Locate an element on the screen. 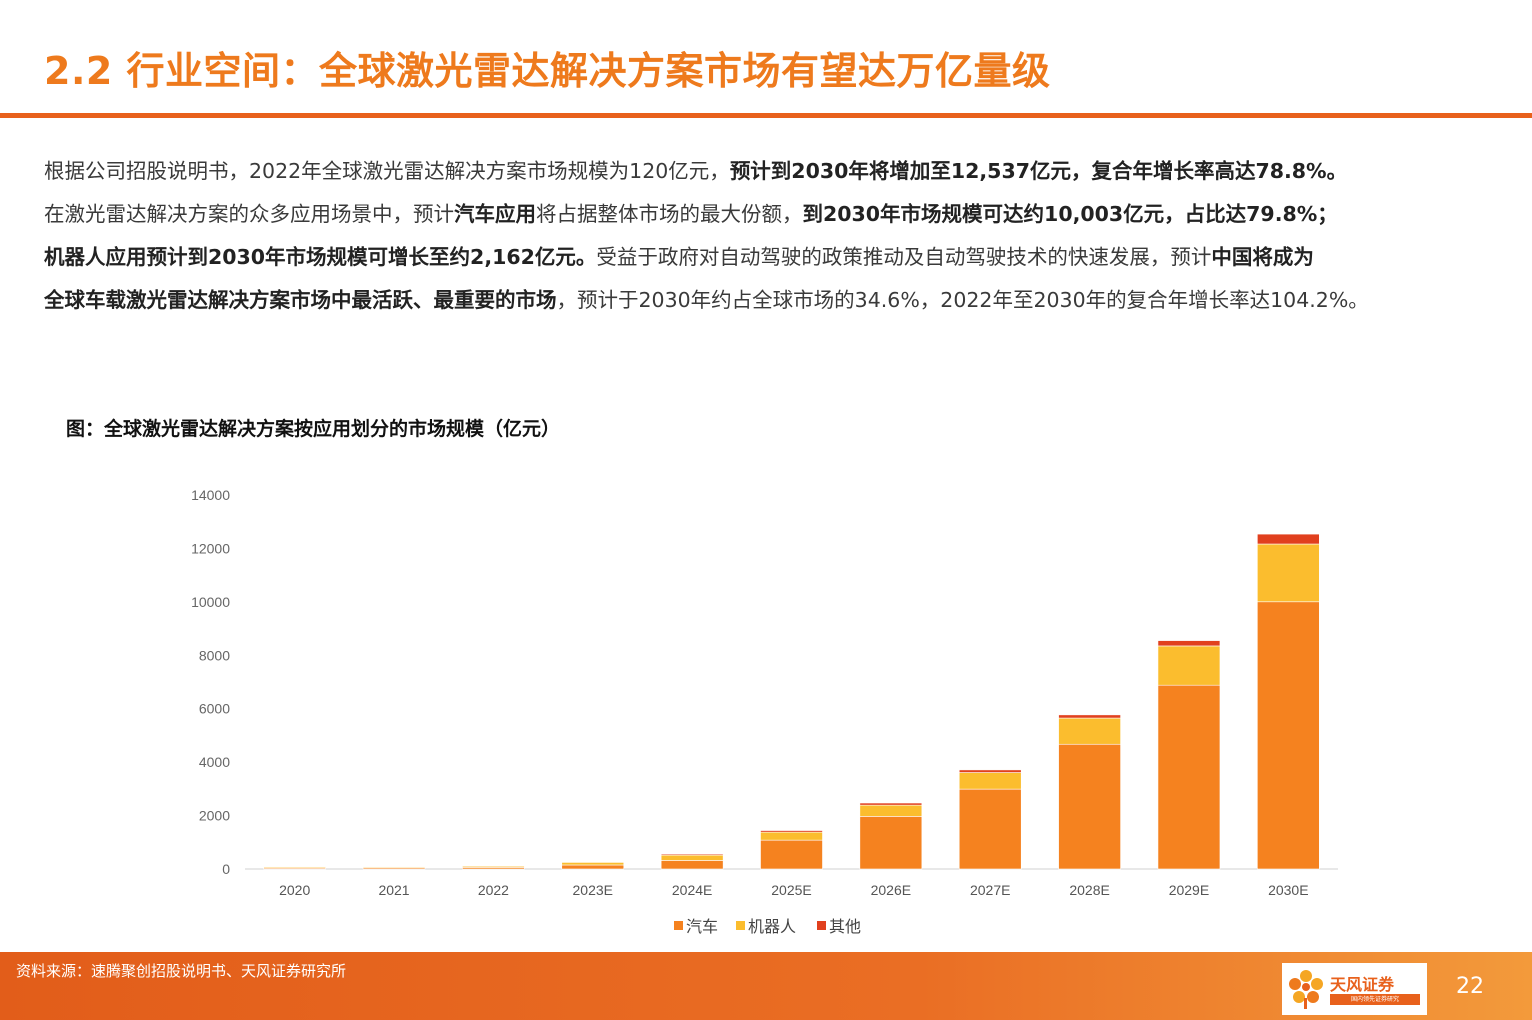 The width and height of the screenshot is (1532, 1020). company-logo: 天风证券 国内领先证券研究 is located at coordinates (1354, 989).